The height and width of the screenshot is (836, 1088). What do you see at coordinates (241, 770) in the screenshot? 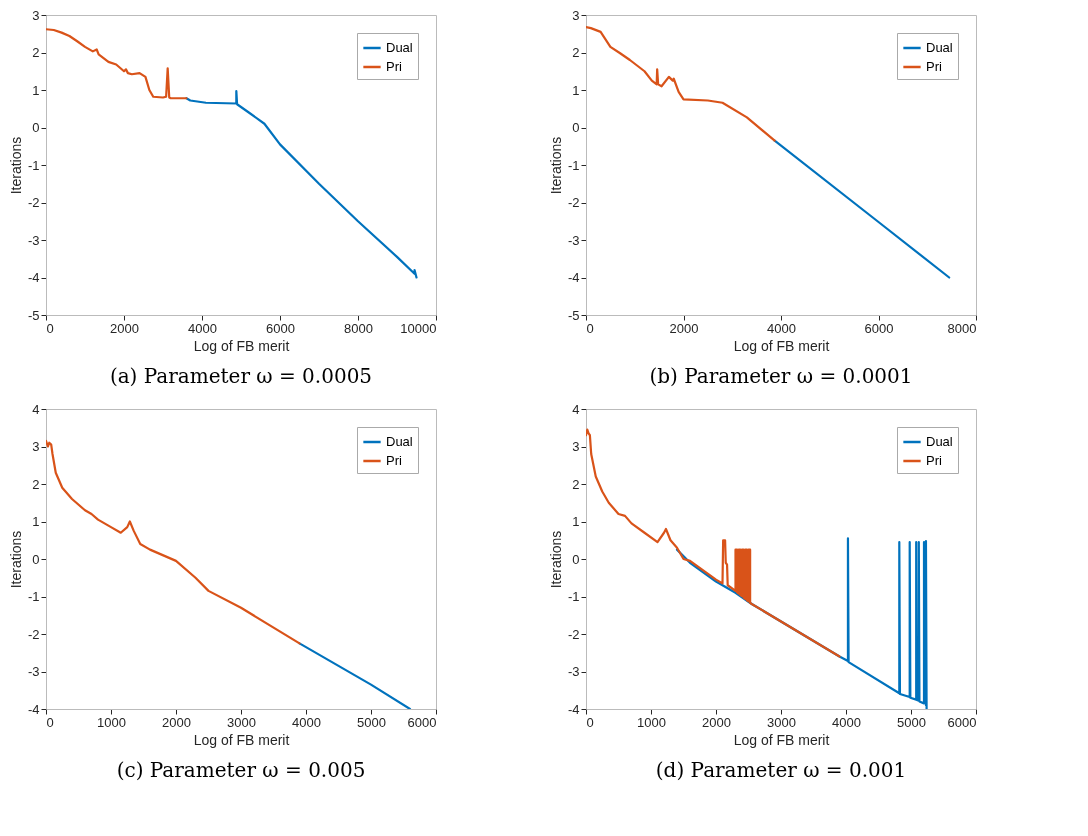
I see `text: (c) Parameter ω = 0.005` at bounding box center [241, 770].